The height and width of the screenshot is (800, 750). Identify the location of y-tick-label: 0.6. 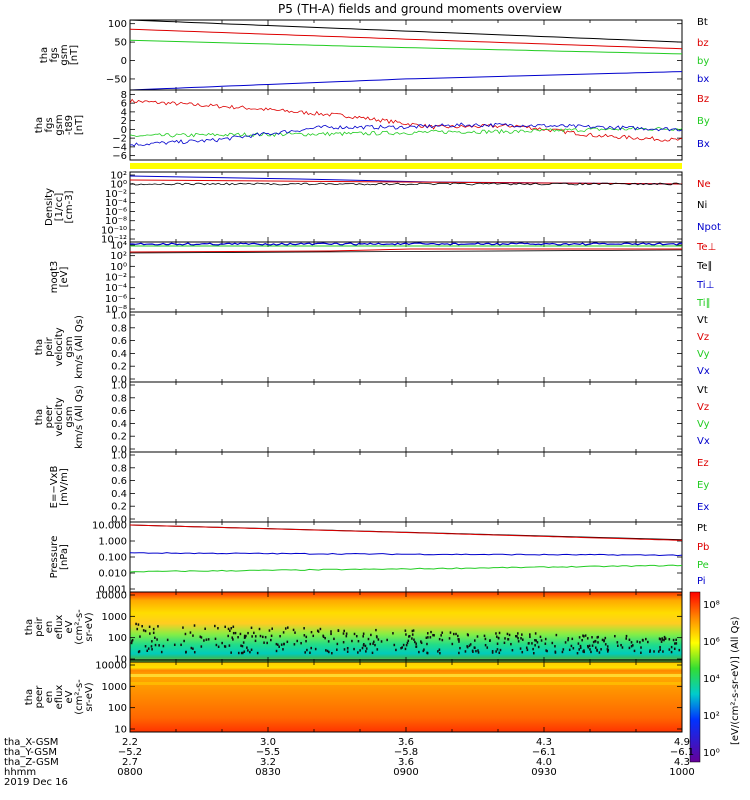
(119, 481).